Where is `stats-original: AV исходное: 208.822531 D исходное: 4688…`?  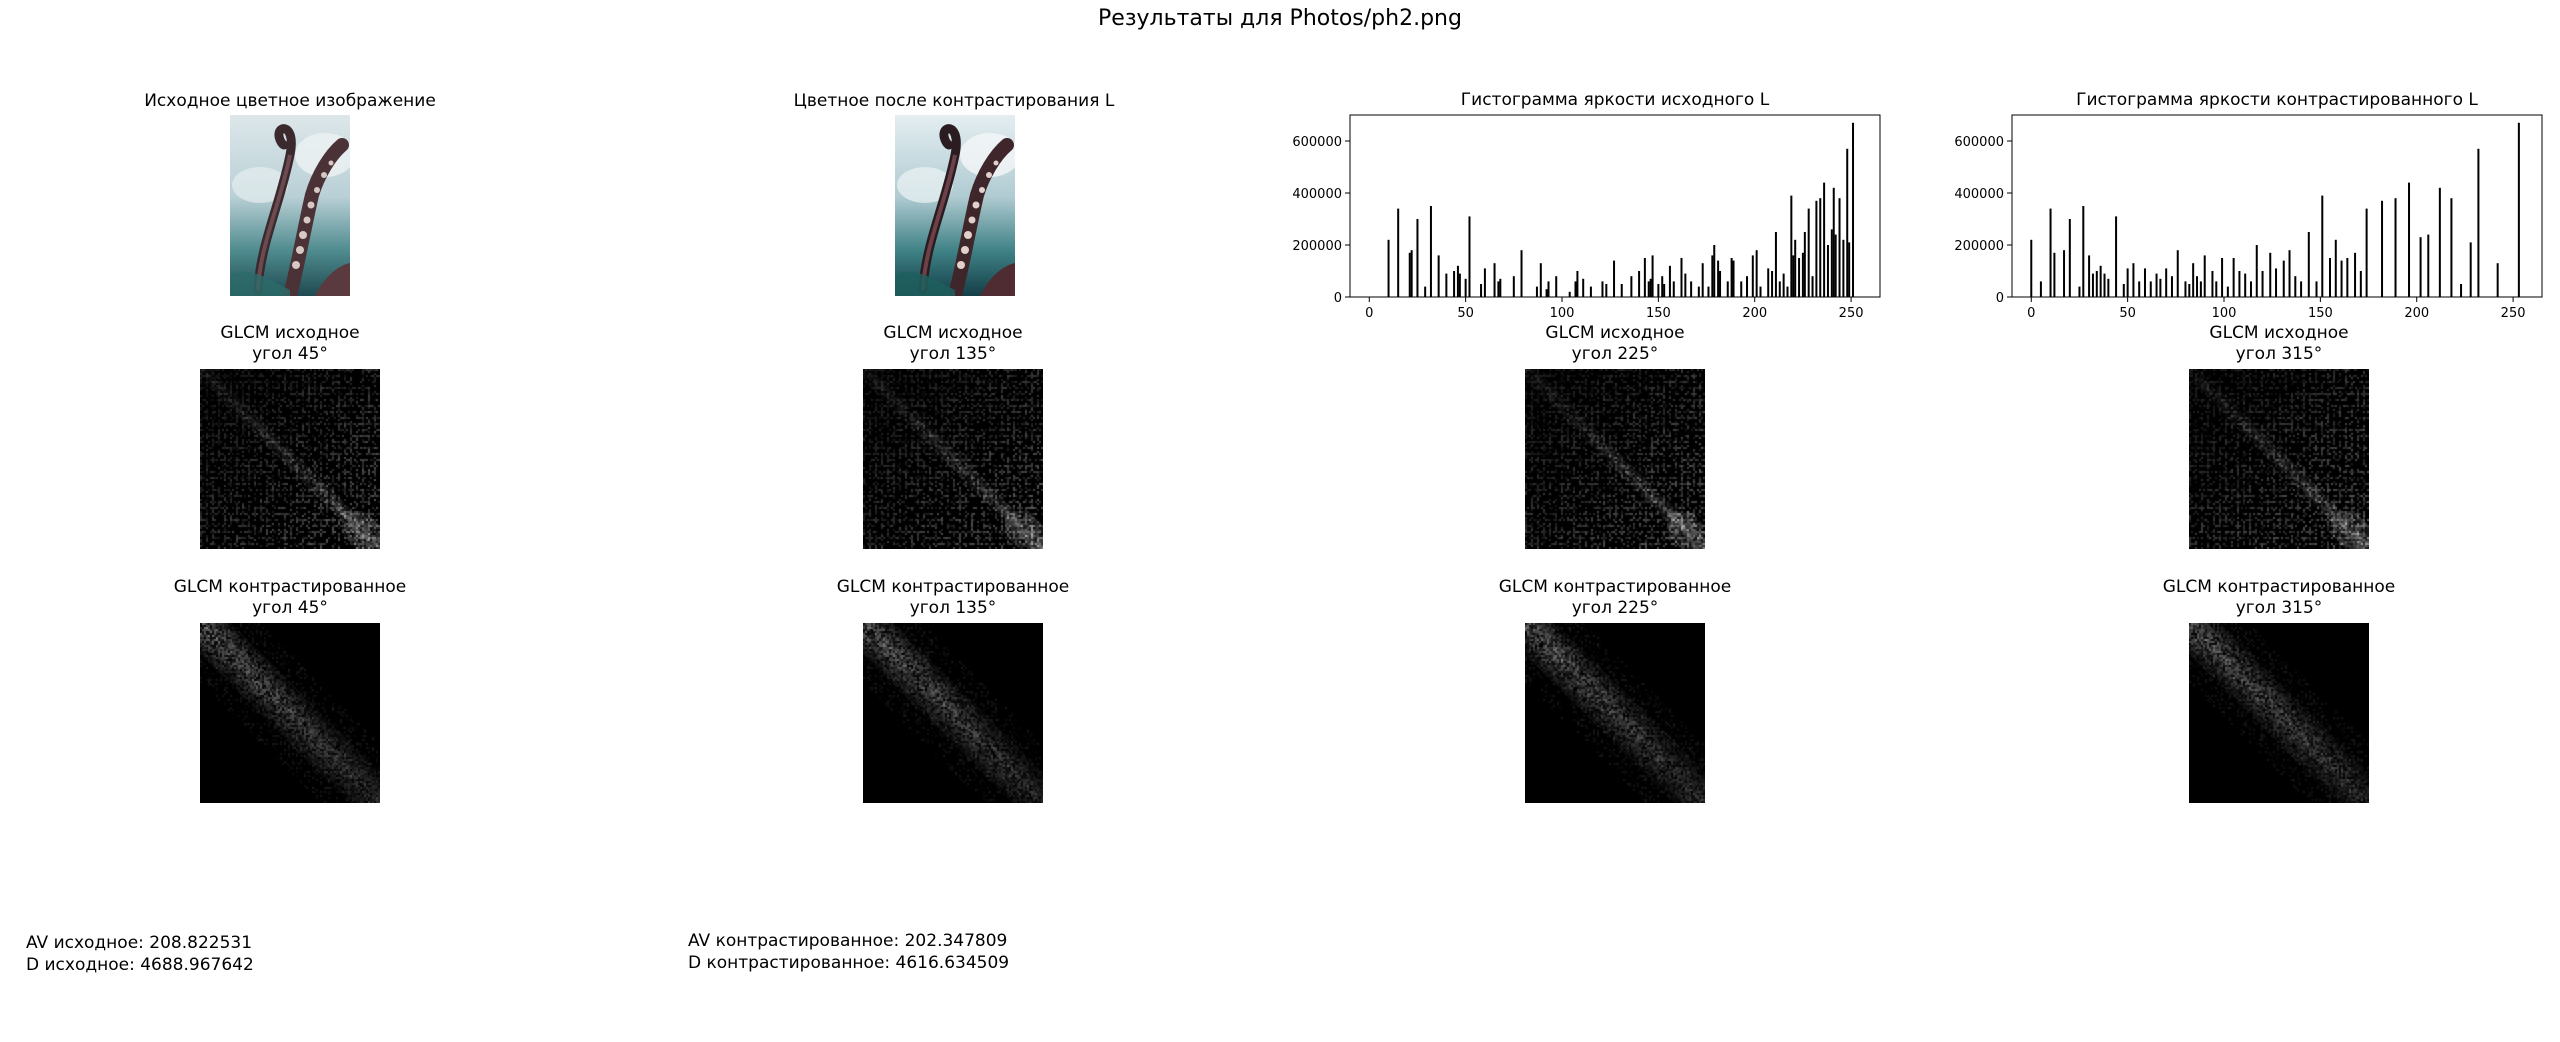 stats-original: AV исходное: 208.822531 D исходное: 4688… is located at coordinates (140, 954).